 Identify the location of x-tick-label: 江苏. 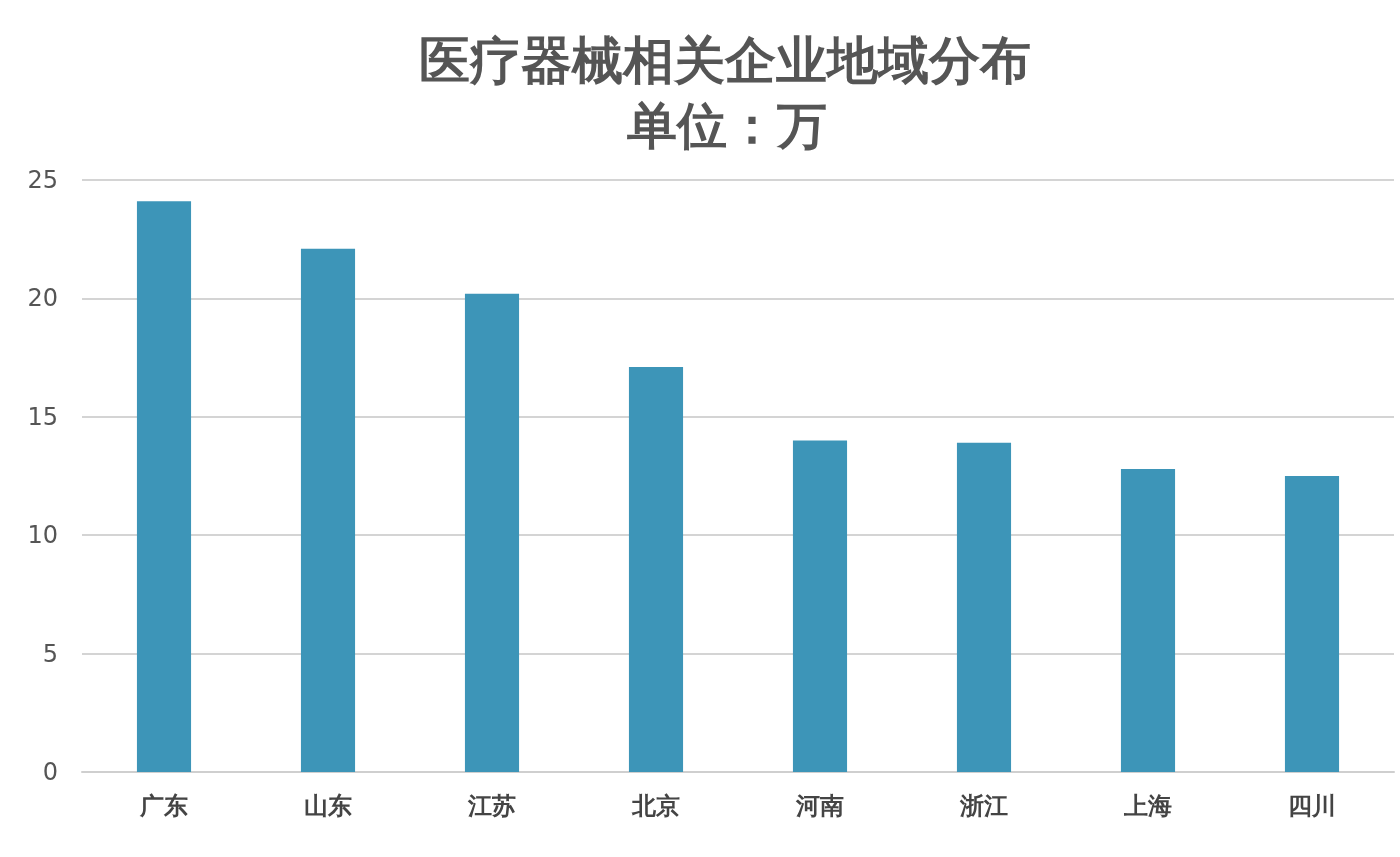
(491, 806).